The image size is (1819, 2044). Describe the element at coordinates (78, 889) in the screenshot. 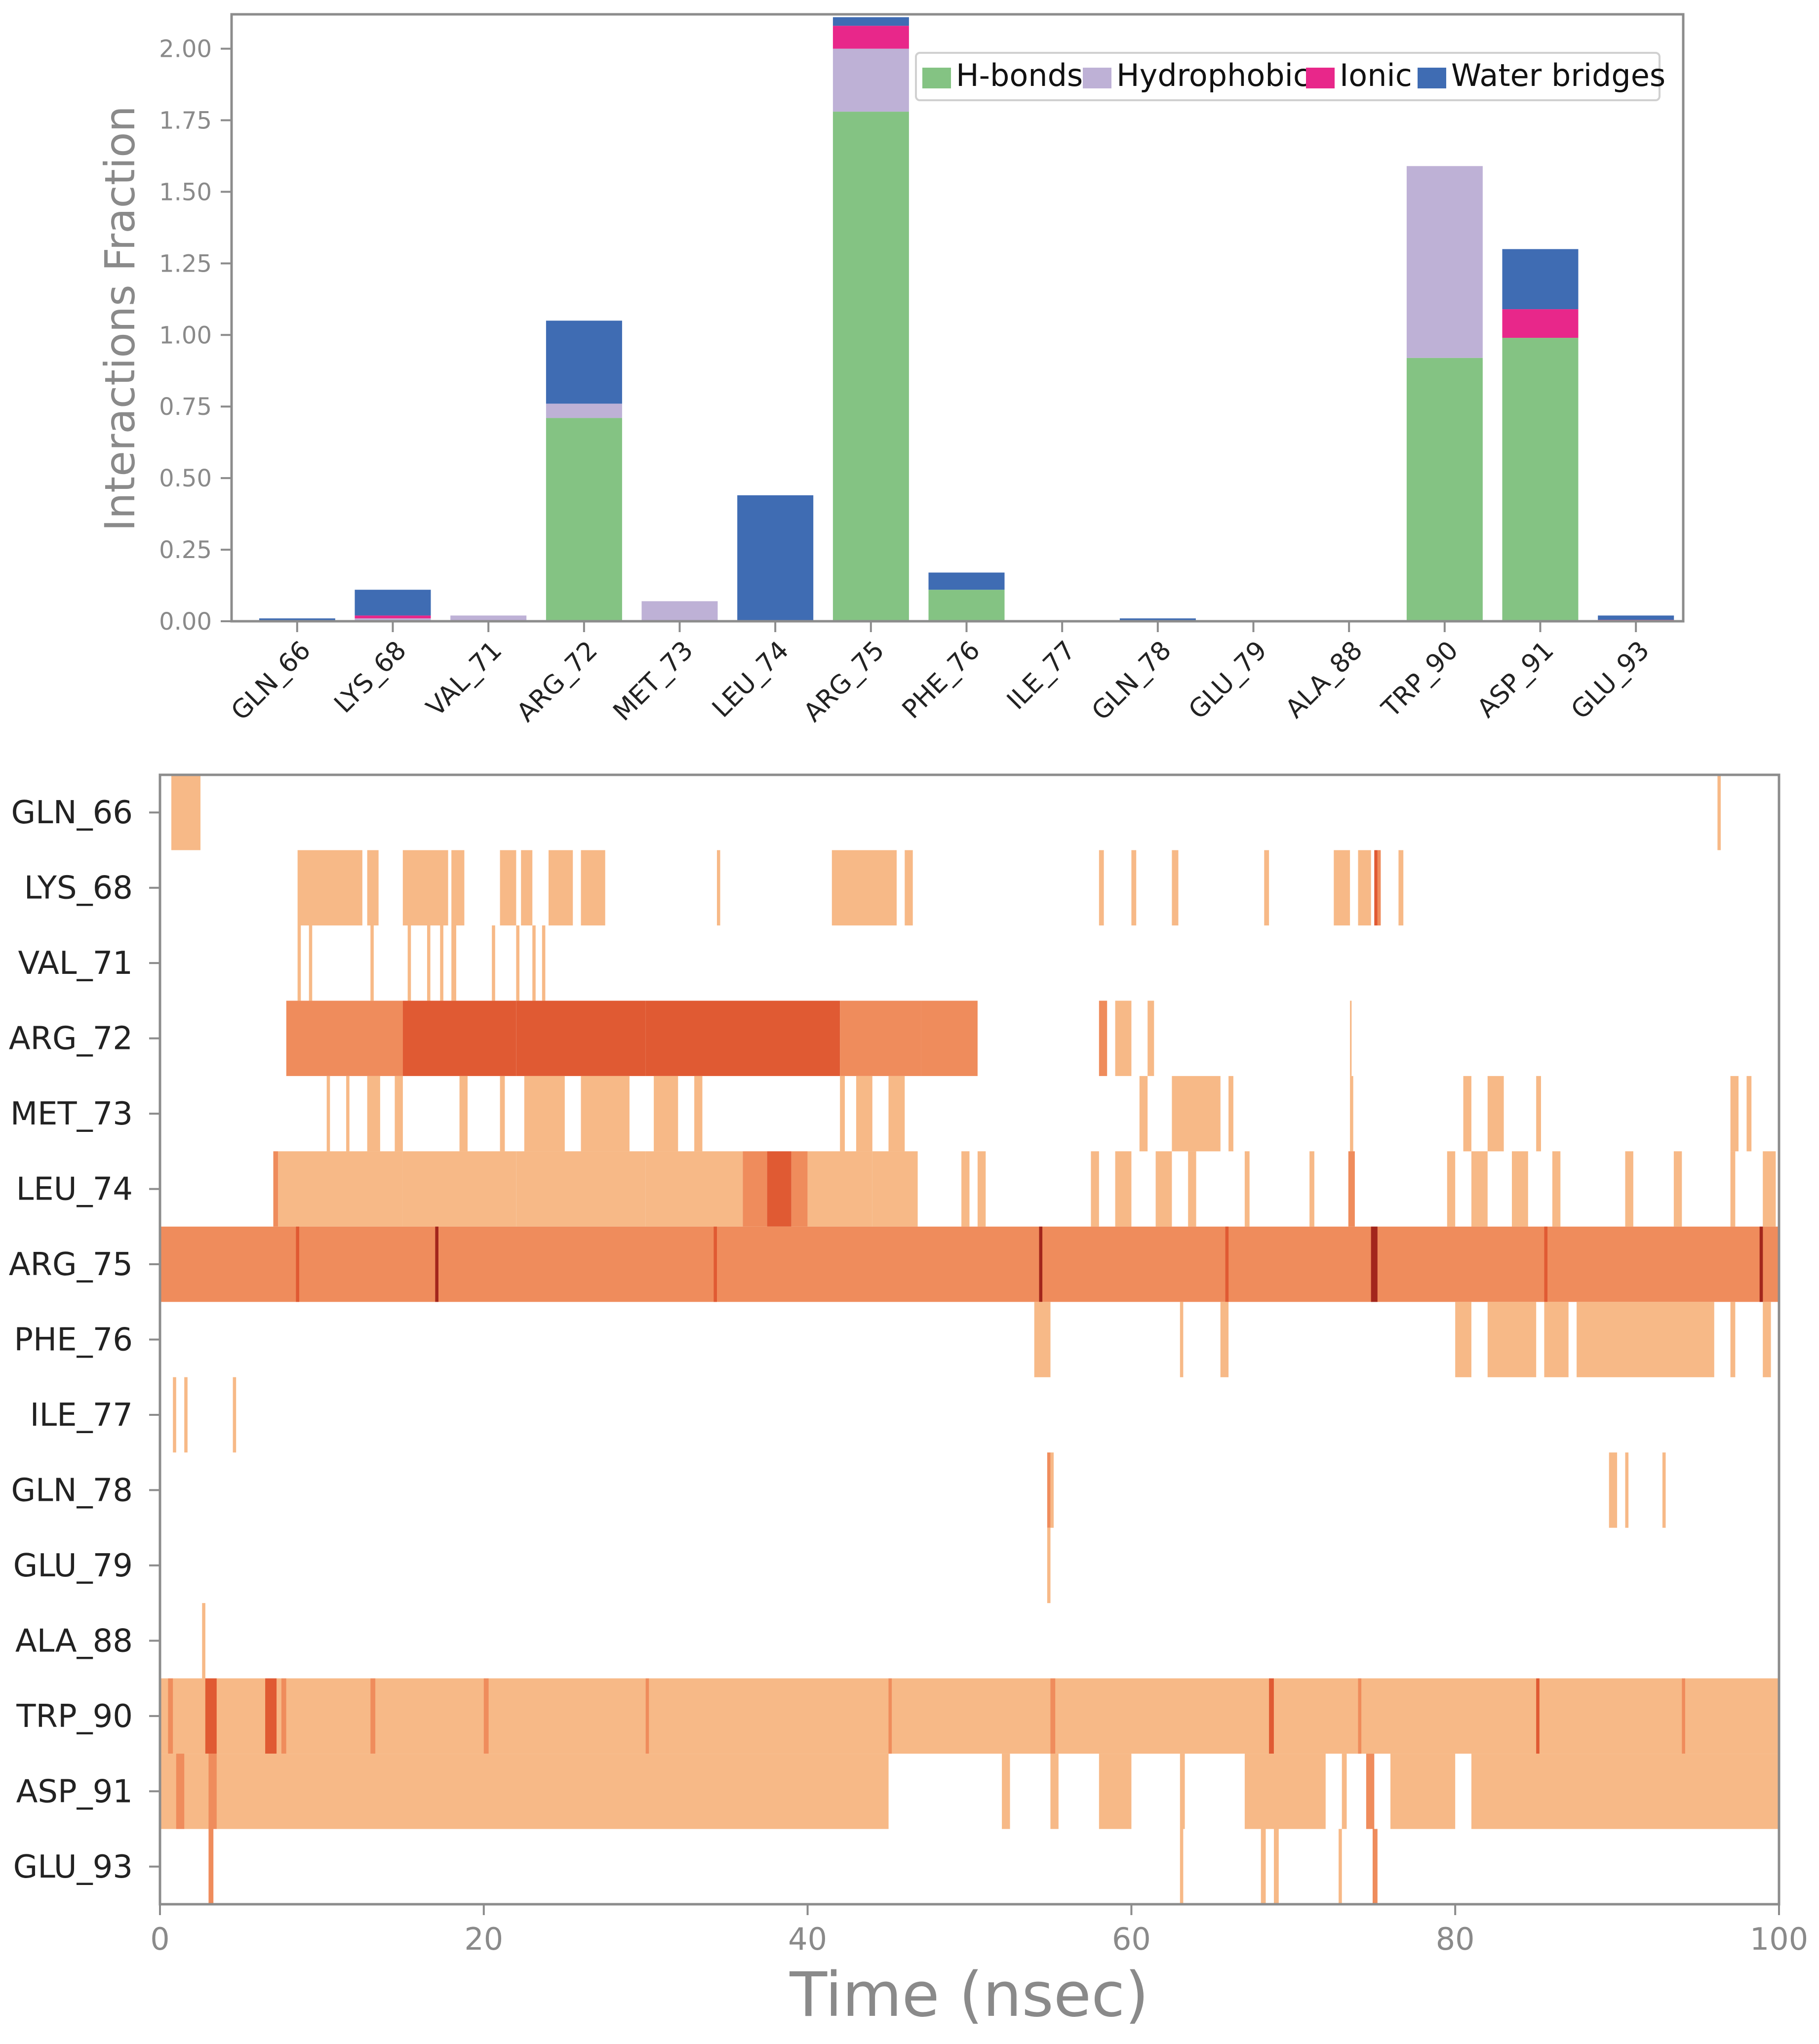

I see `row-label: LYS_68` at that location.